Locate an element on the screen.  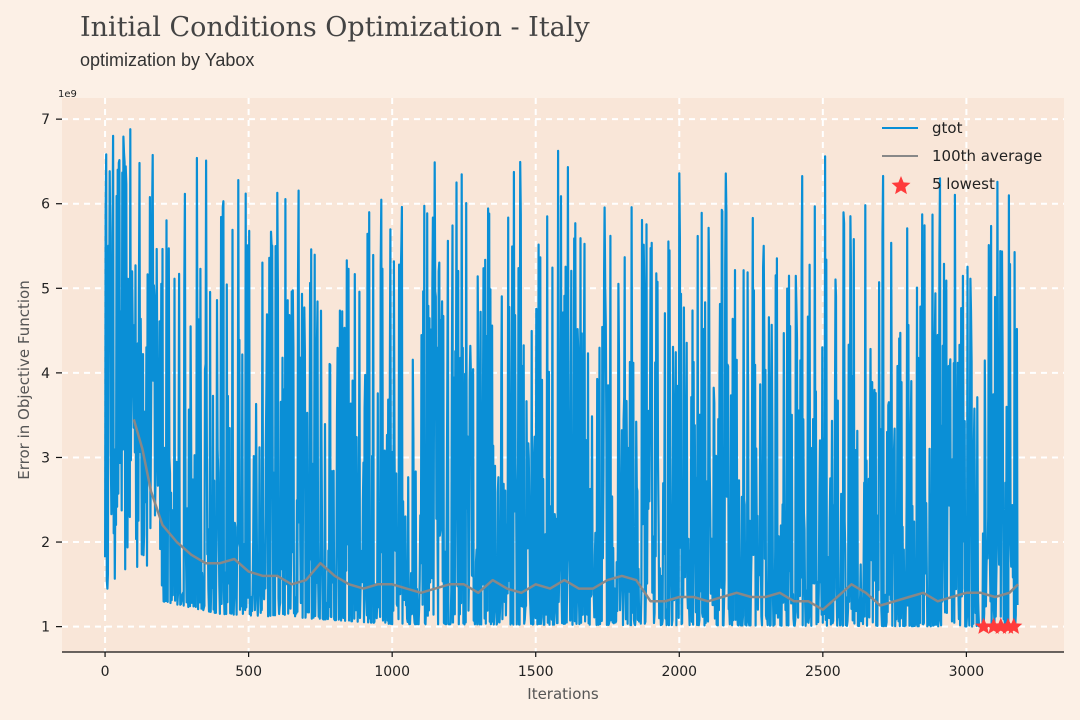
series-5-lowest is located at coordinates (999, 625).